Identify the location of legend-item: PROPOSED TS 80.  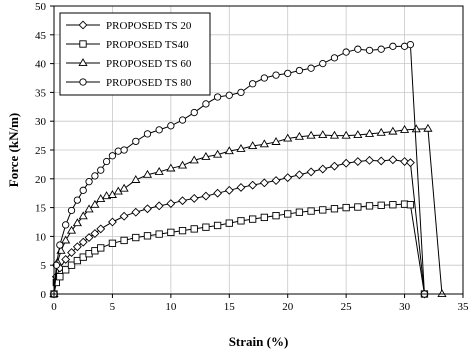
(129, 83).